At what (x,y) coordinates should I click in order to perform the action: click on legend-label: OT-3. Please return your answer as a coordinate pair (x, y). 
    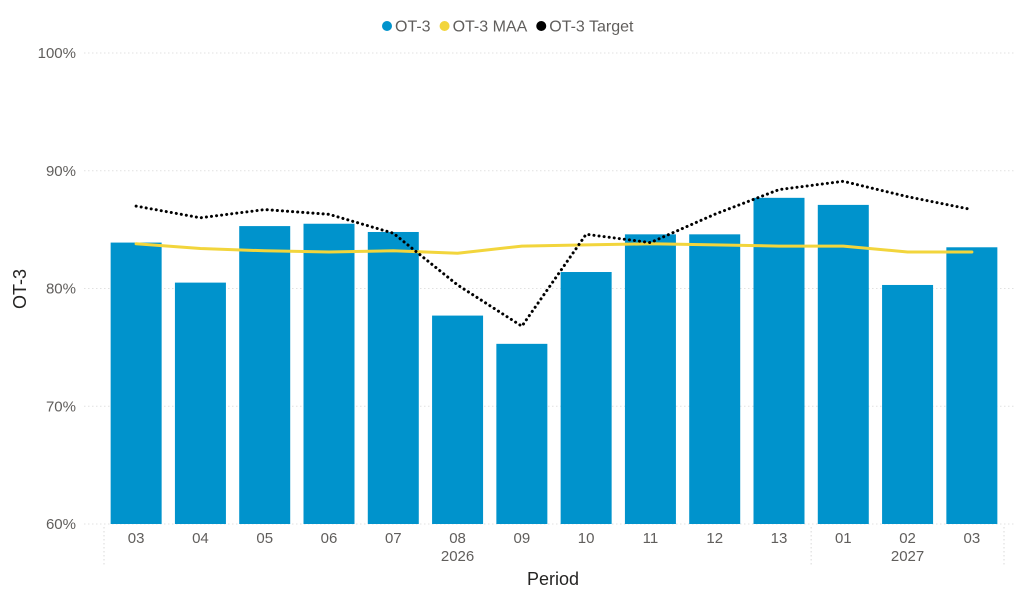
    Looking at the image, I should click on (413, 27).